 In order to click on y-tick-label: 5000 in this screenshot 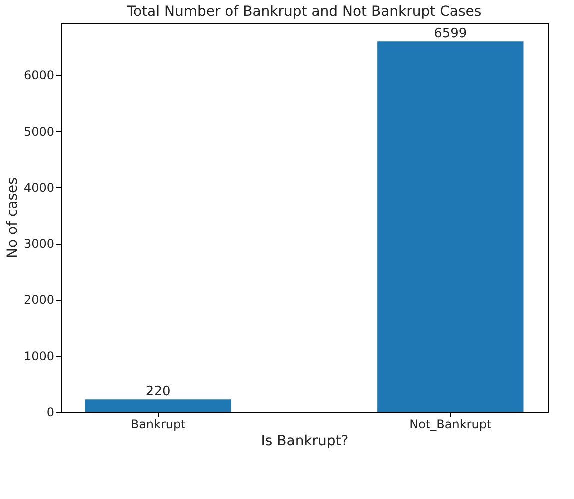, I will do `click(39, 131)`.